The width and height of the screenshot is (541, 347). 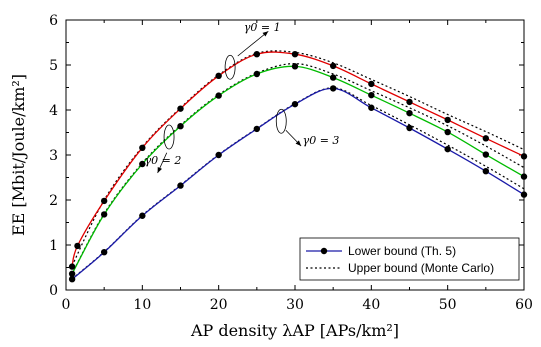 I want to click on legend-entry-upper: Upper bound (Monte Carlo), so click(x=421, y=268).